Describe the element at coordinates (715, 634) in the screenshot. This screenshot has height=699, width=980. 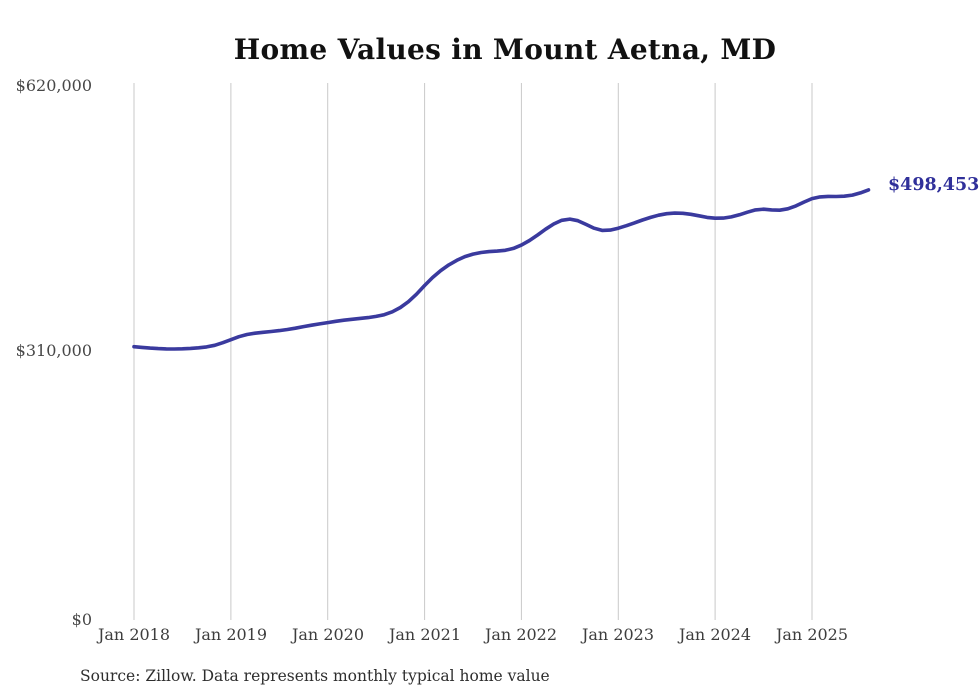
I see `x-axis-tick-jan-2024: Jan 2024` at that location.